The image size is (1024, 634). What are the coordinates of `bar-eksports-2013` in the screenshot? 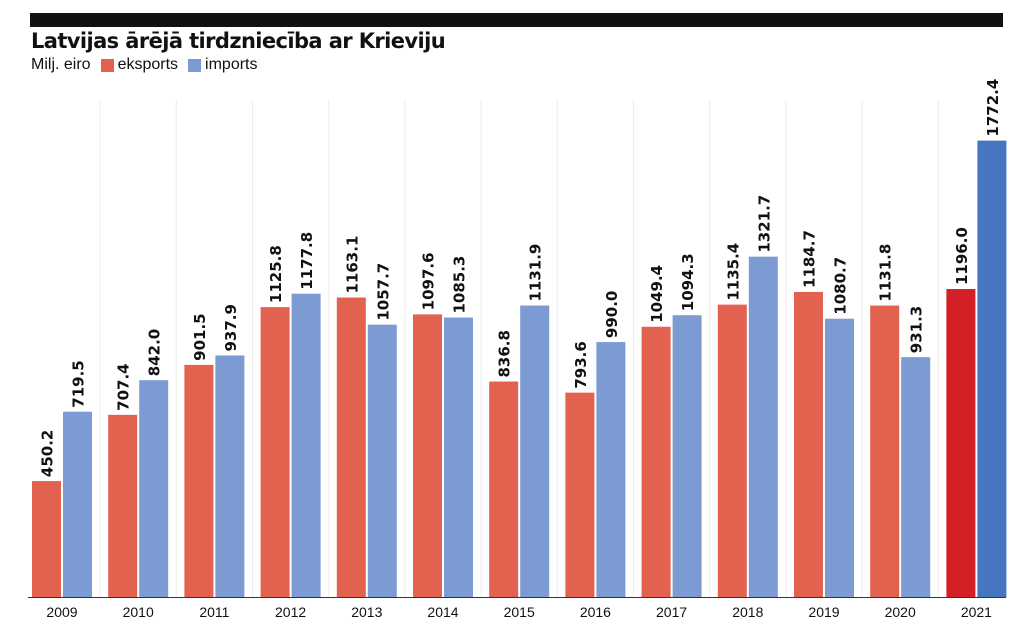 It's located at (351, 447).